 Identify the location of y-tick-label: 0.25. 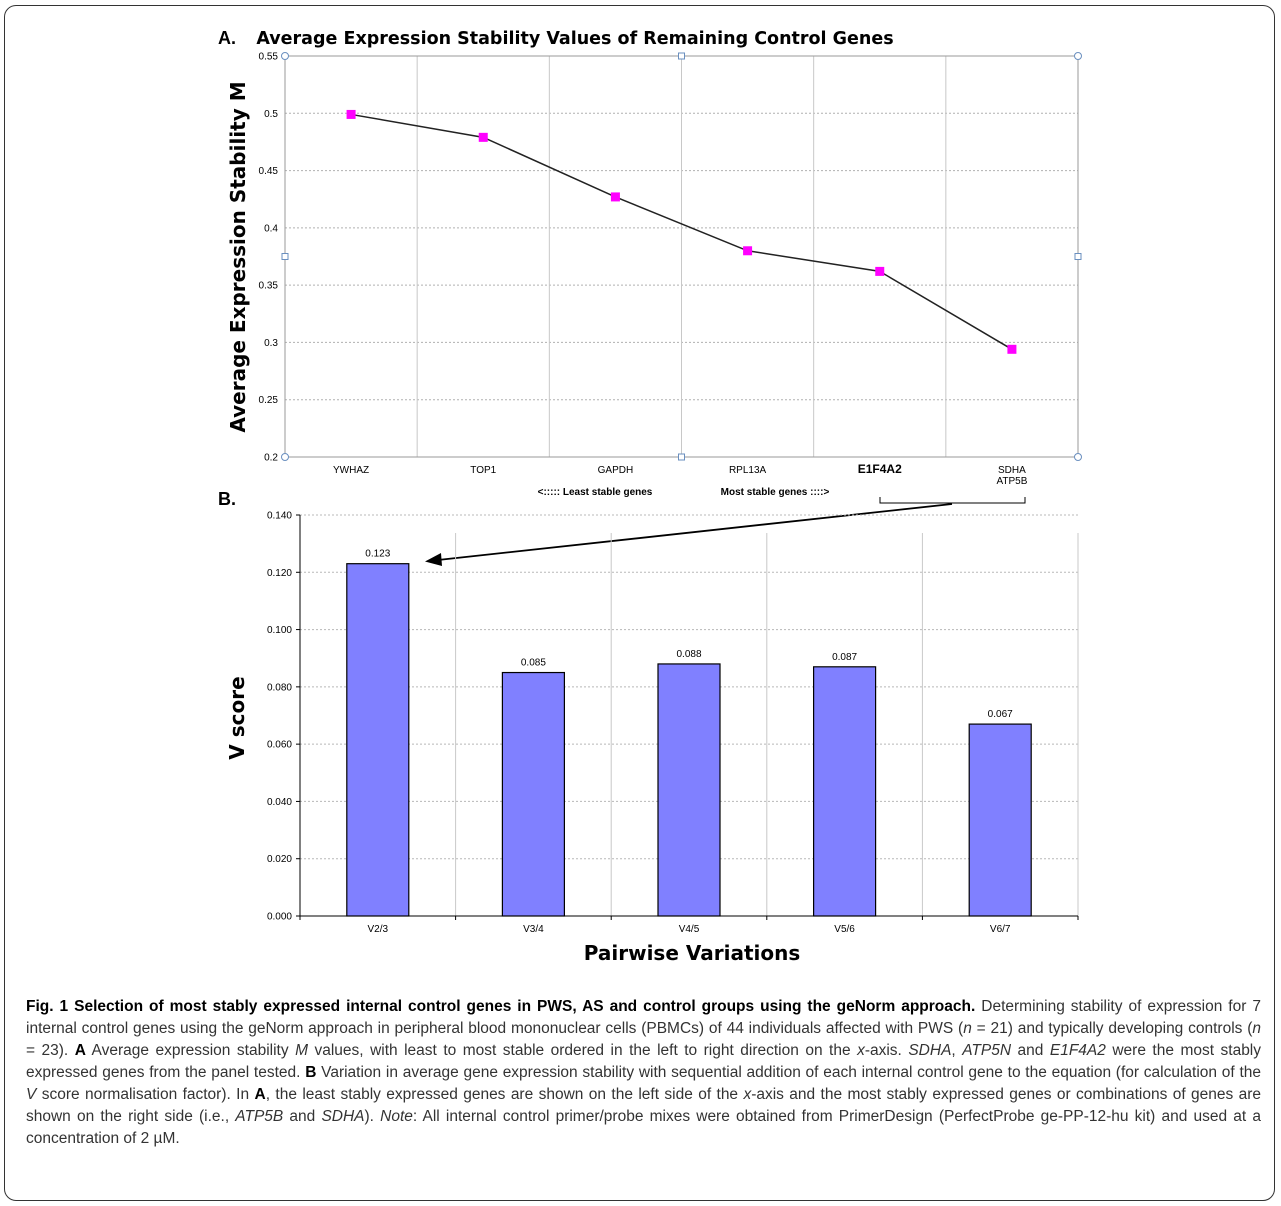
(269, 400).